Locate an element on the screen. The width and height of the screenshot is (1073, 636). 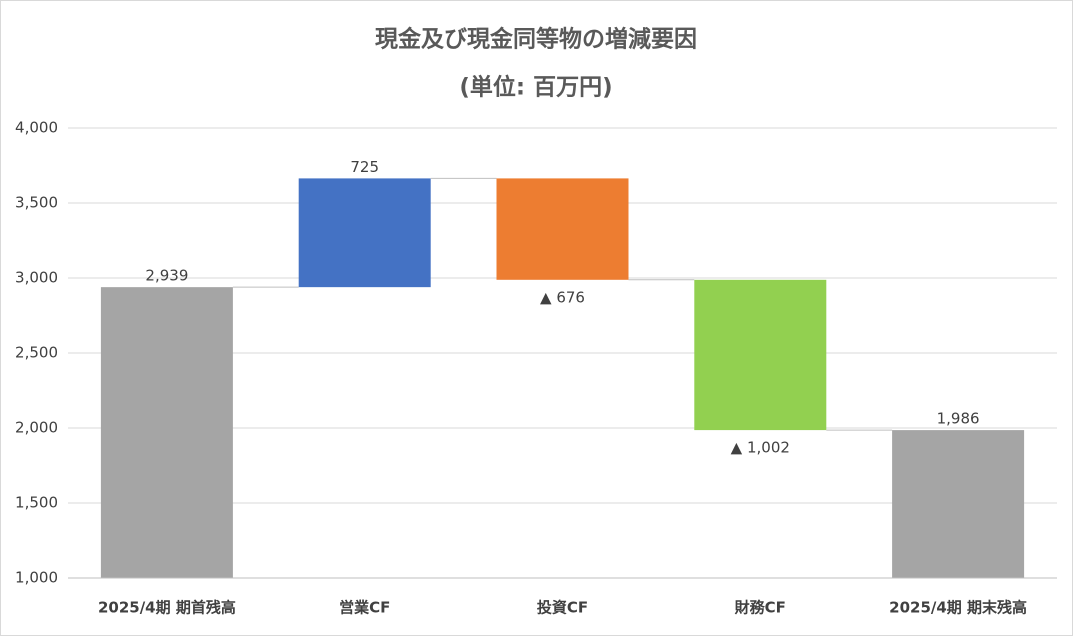
y-tick-label: 3,000 is located at coordinates (36, 278).